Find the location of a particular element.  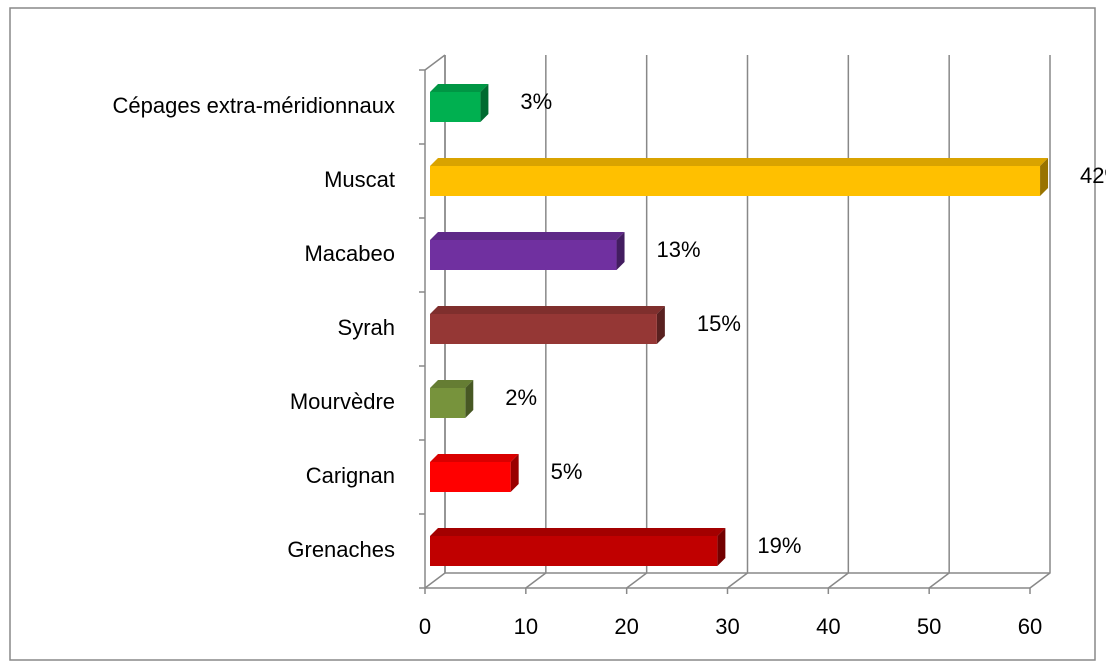

y-tick-label: Grenaches is located at coordinates (341, 549).